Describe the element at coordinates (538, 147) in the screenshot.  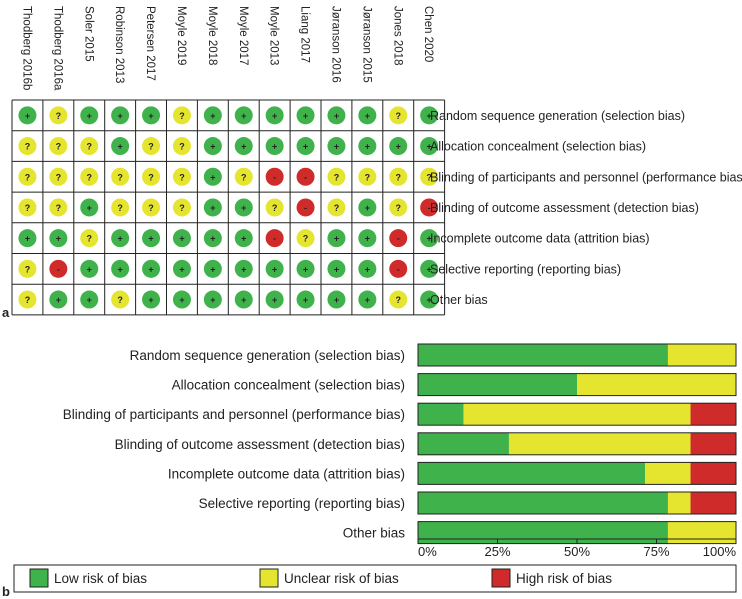
I see `domain-label: Allocation concealment (selection bias)` at that location.